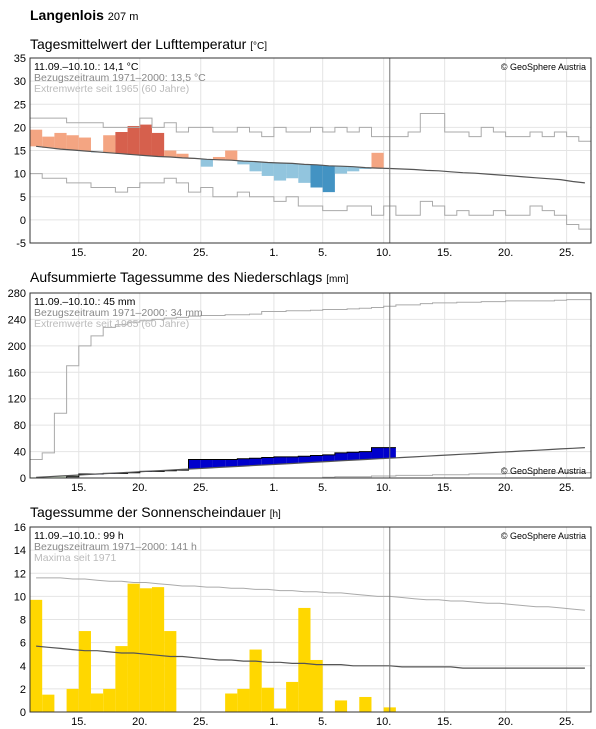  What do you see at coordinates (21, 244) in the screenshot?
I see `temperature-y-tick-label: -5` at bounding box center [21, 244].